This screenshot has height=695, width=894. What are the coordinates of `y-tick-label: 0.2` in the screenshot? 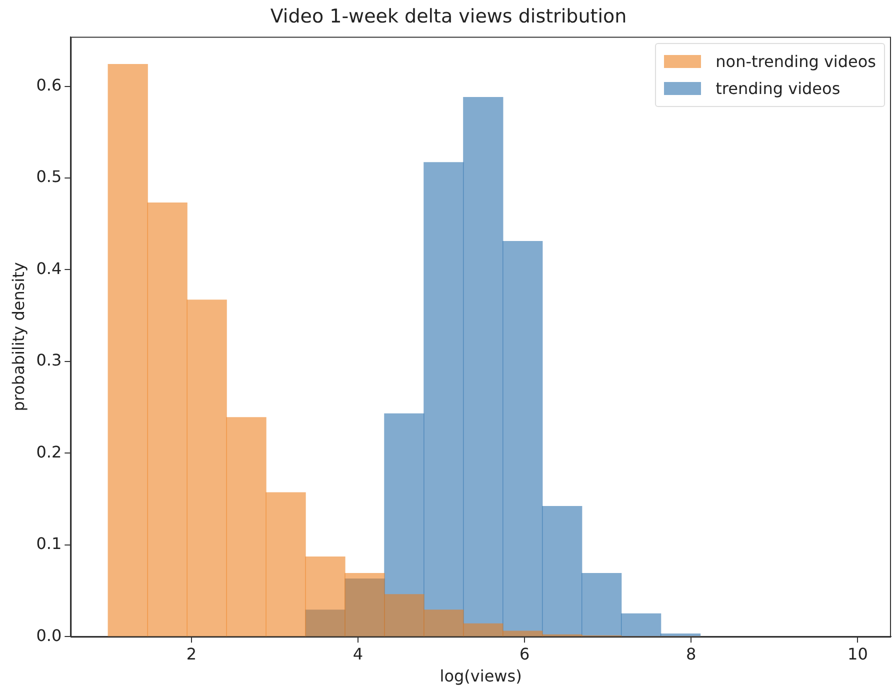 It's located at (49, 452).